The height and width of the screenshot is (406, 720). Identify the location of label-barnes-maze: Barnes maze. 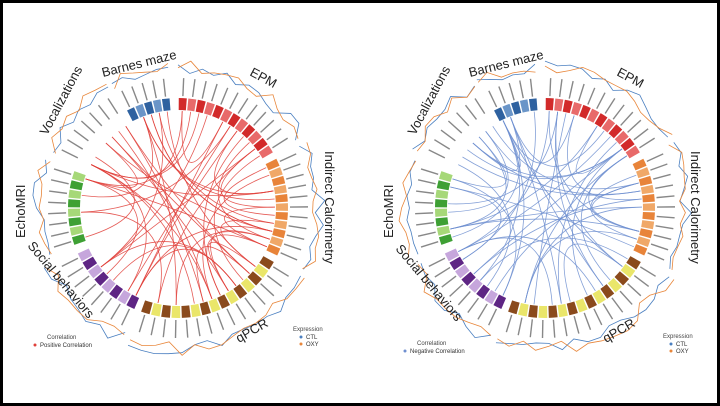
(506, 63).